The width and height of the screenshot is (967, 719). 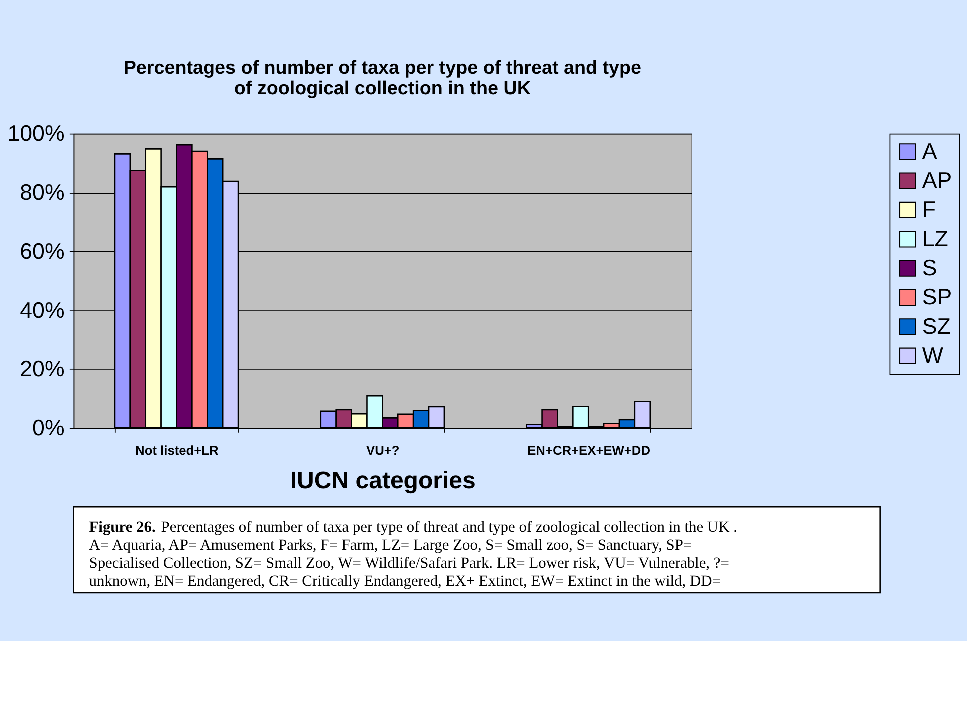 I want to click on y-tick-label: 100%, so click(x=36, y=133).